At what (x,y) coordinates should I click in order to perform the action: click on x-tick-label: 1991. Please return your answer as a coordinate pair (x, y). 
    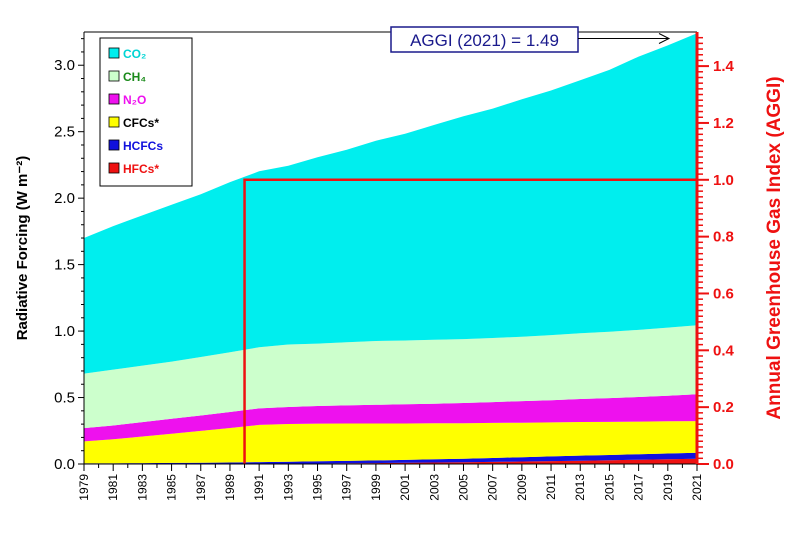
    Looking at the image, I should click on (259, 487).